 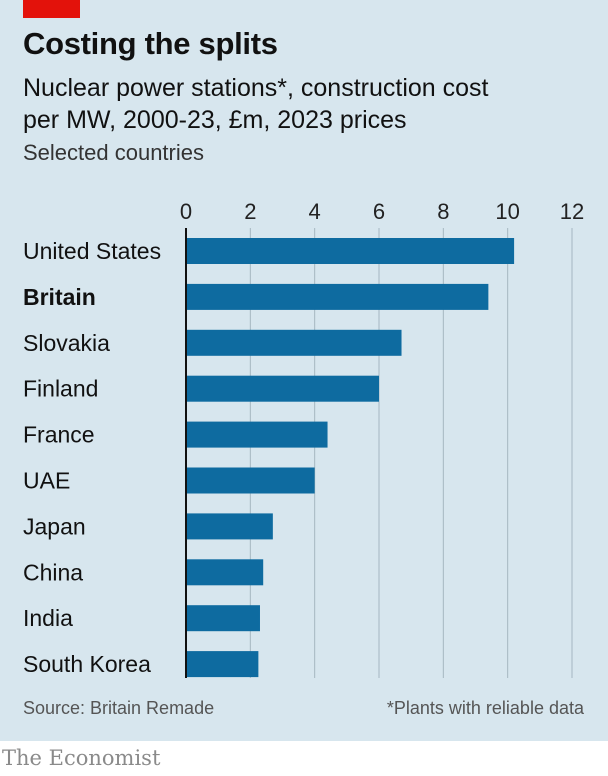 What do you see at coordinates (186, 211) in the screenshot?
I see `x-tick-label: 0` at bounding box center [186, 211].